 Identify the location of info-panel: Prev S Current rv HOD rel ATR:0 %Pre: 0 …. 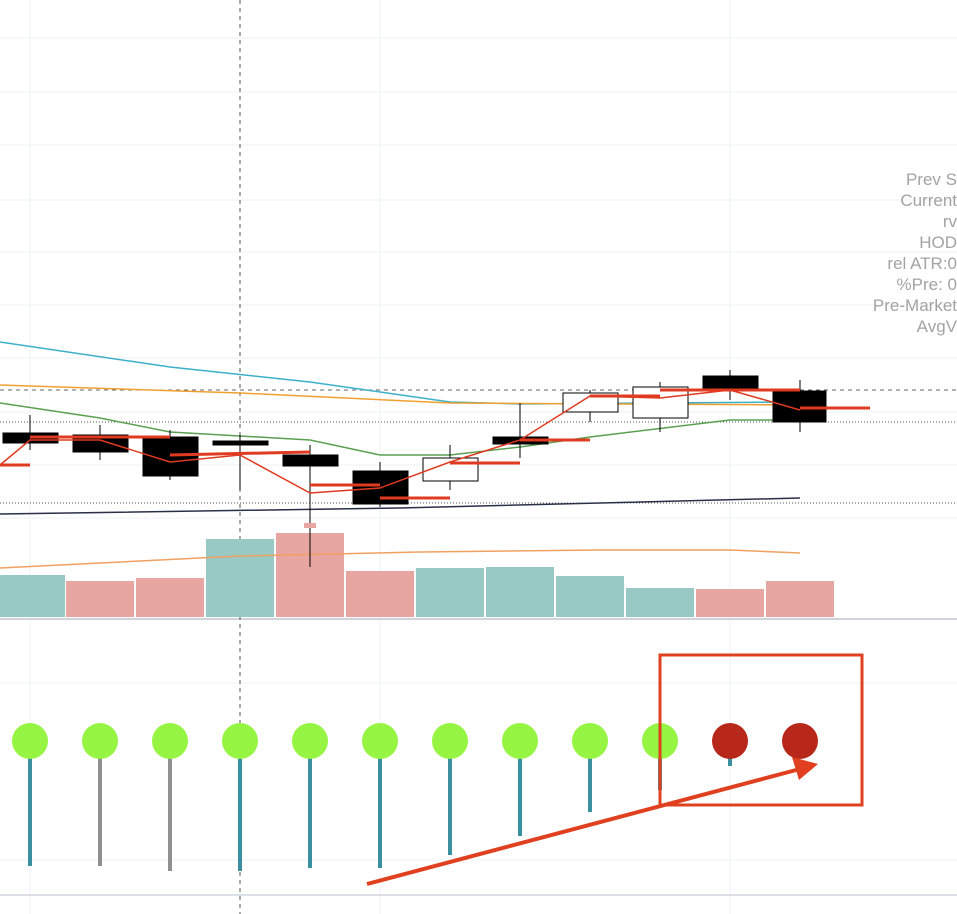
(915, 253).